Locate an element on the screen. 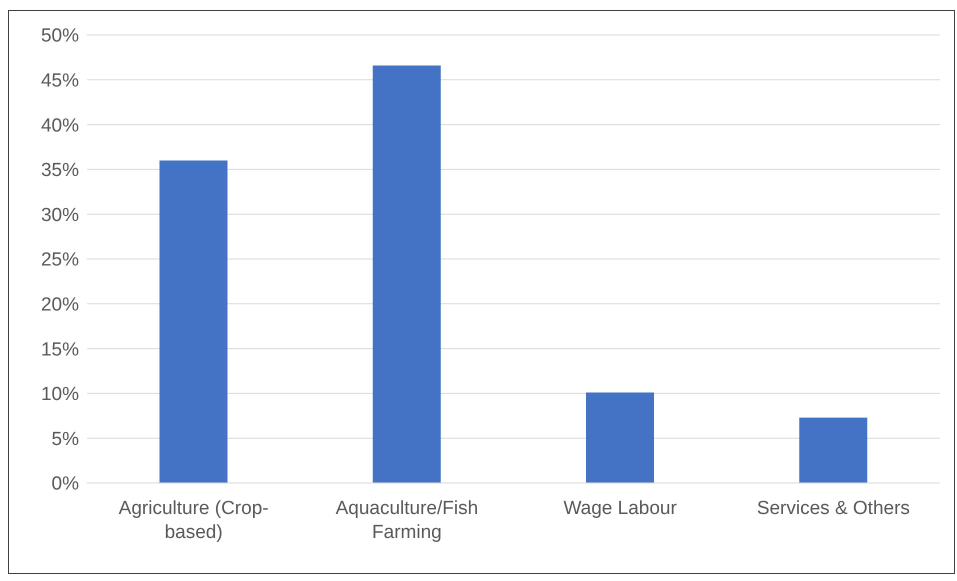 This screenshot has width=957, height=581. y-tick-label: 40% is located at coordinates (60, 125).